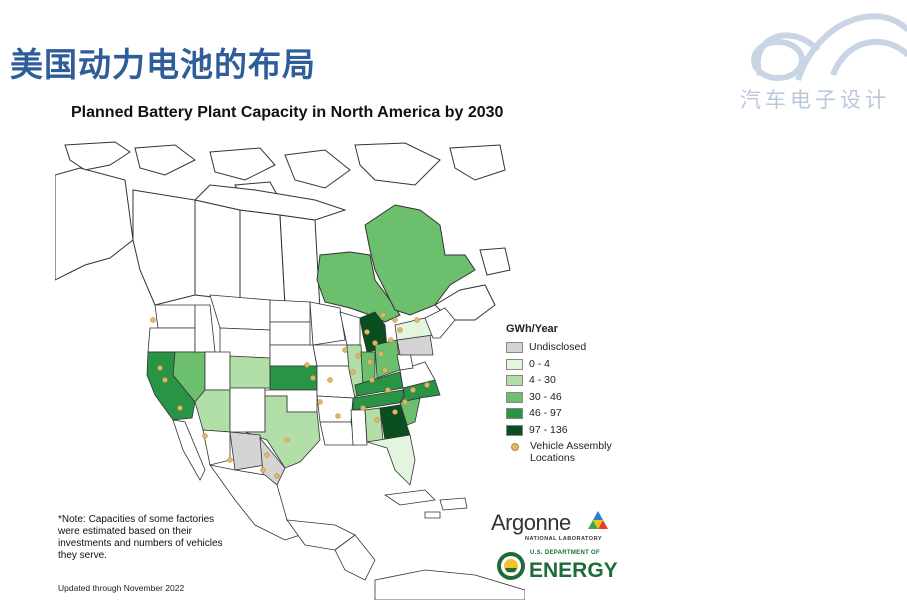  What do you see at coordinates (558, 347) in the screenshot?
I see `legend-label: Undisclosed` at bounding box center [558, 347].